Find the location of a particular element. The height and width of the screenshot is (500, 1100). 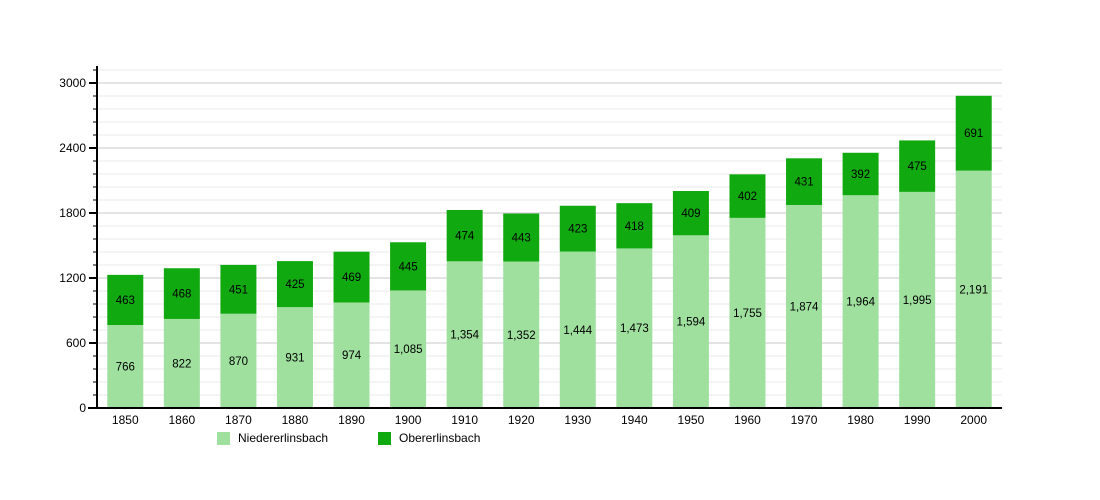

x-axis-tick-label: 1910 is located at coordinates (464, 420).